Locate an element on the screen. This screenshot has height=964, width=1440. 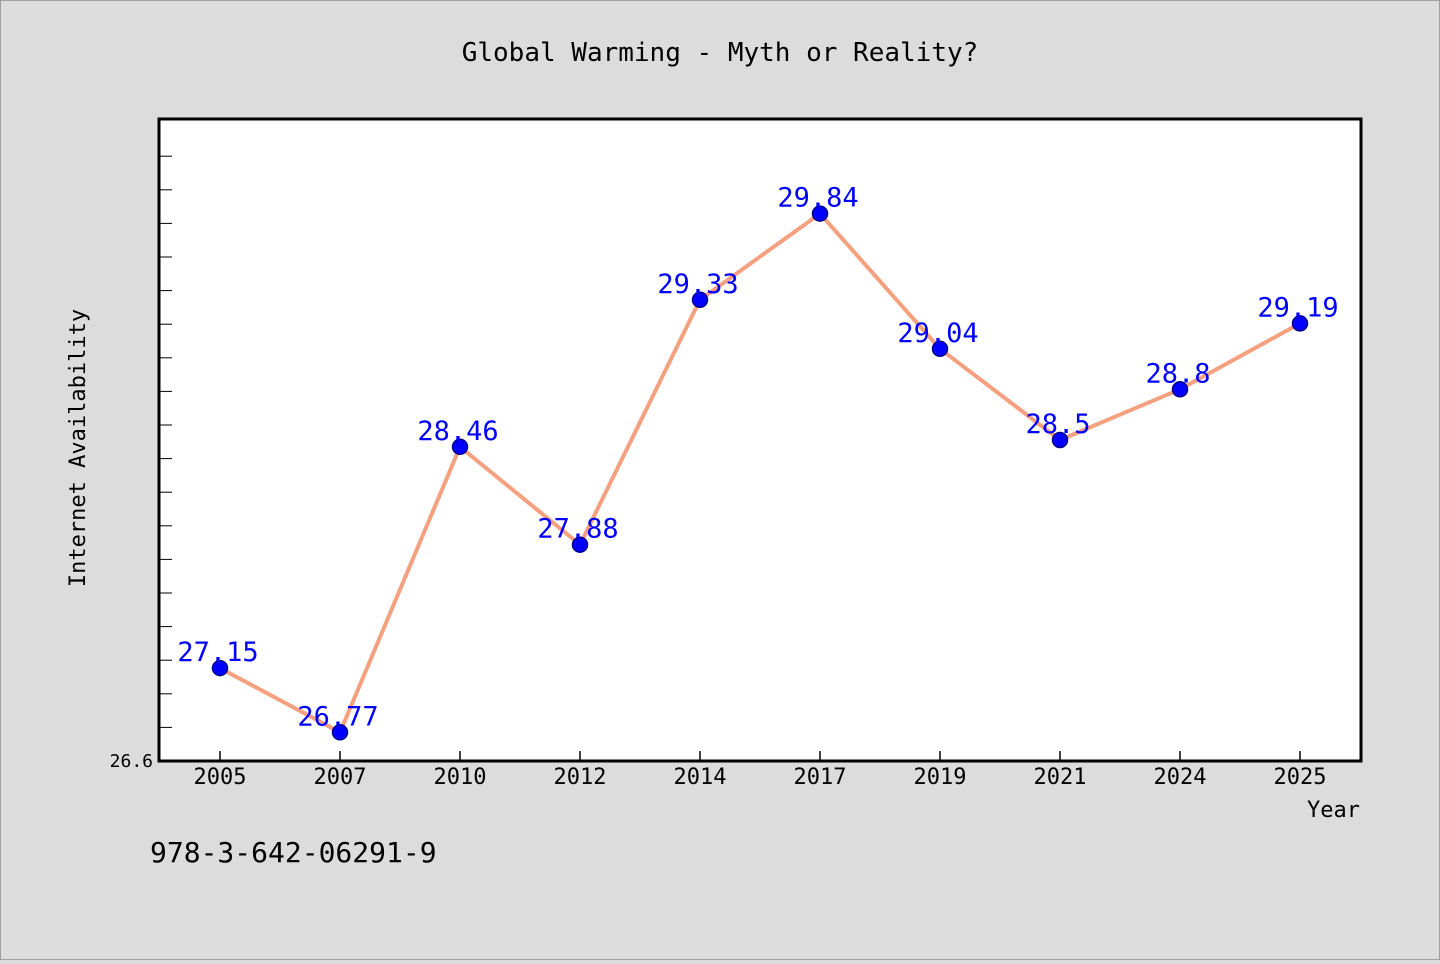
x-tick-label: 2007 is located at coordinates (340, 777).